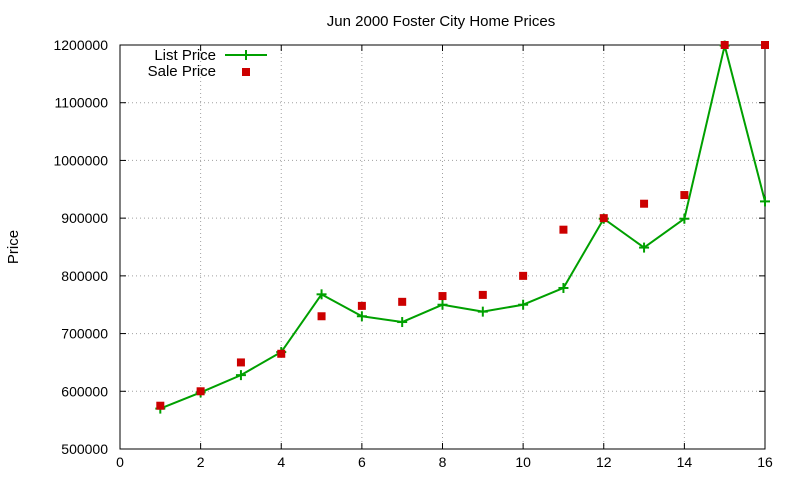 The width and height of the screenshot is (800, 480). I want to click on x-tick-label: 16, so click(765, 462).